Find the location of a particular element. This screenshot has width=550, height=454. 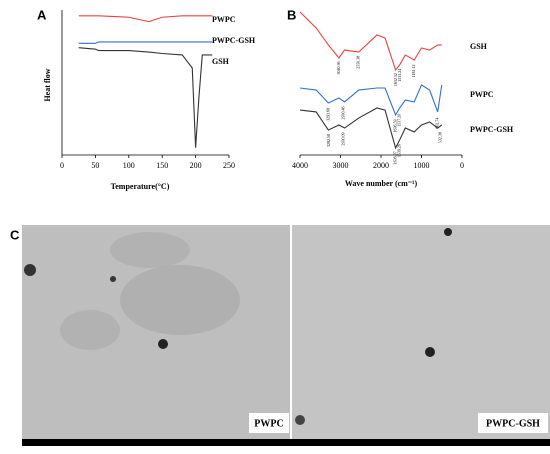

peak-label: 1181.12 is located at coordinates (413, 70).